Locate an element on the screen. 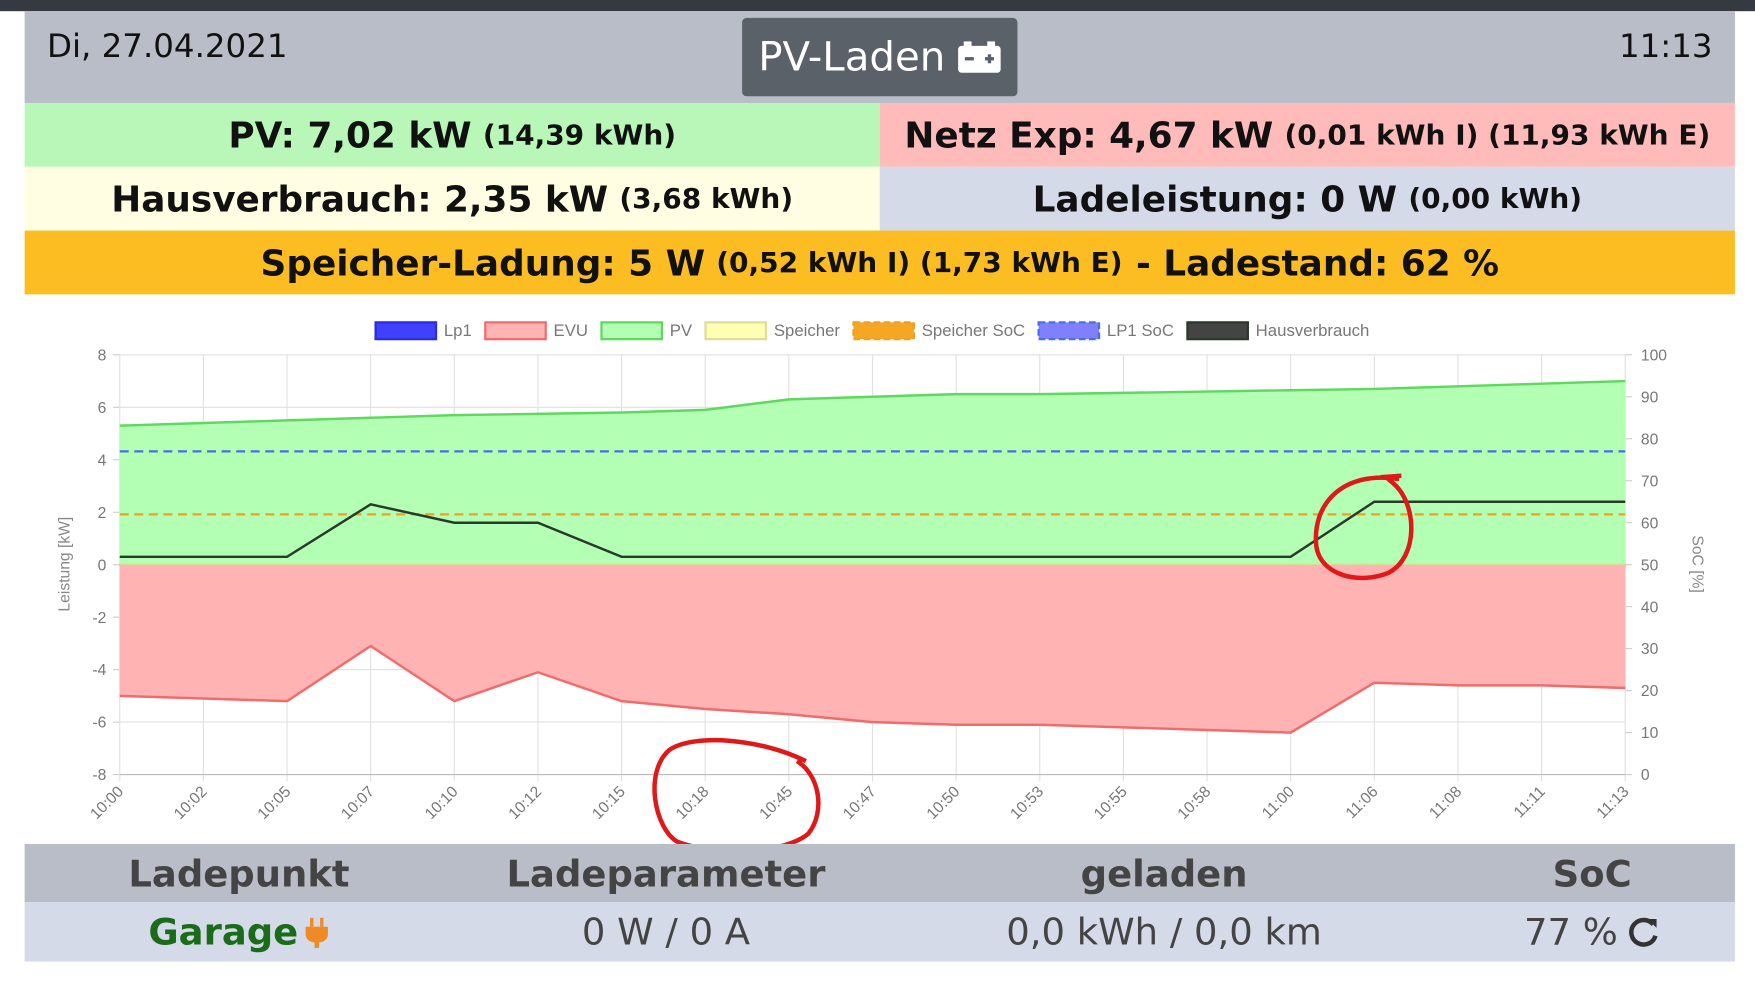  y2-tick-label: 50 is located at coordinates (1650, 565).